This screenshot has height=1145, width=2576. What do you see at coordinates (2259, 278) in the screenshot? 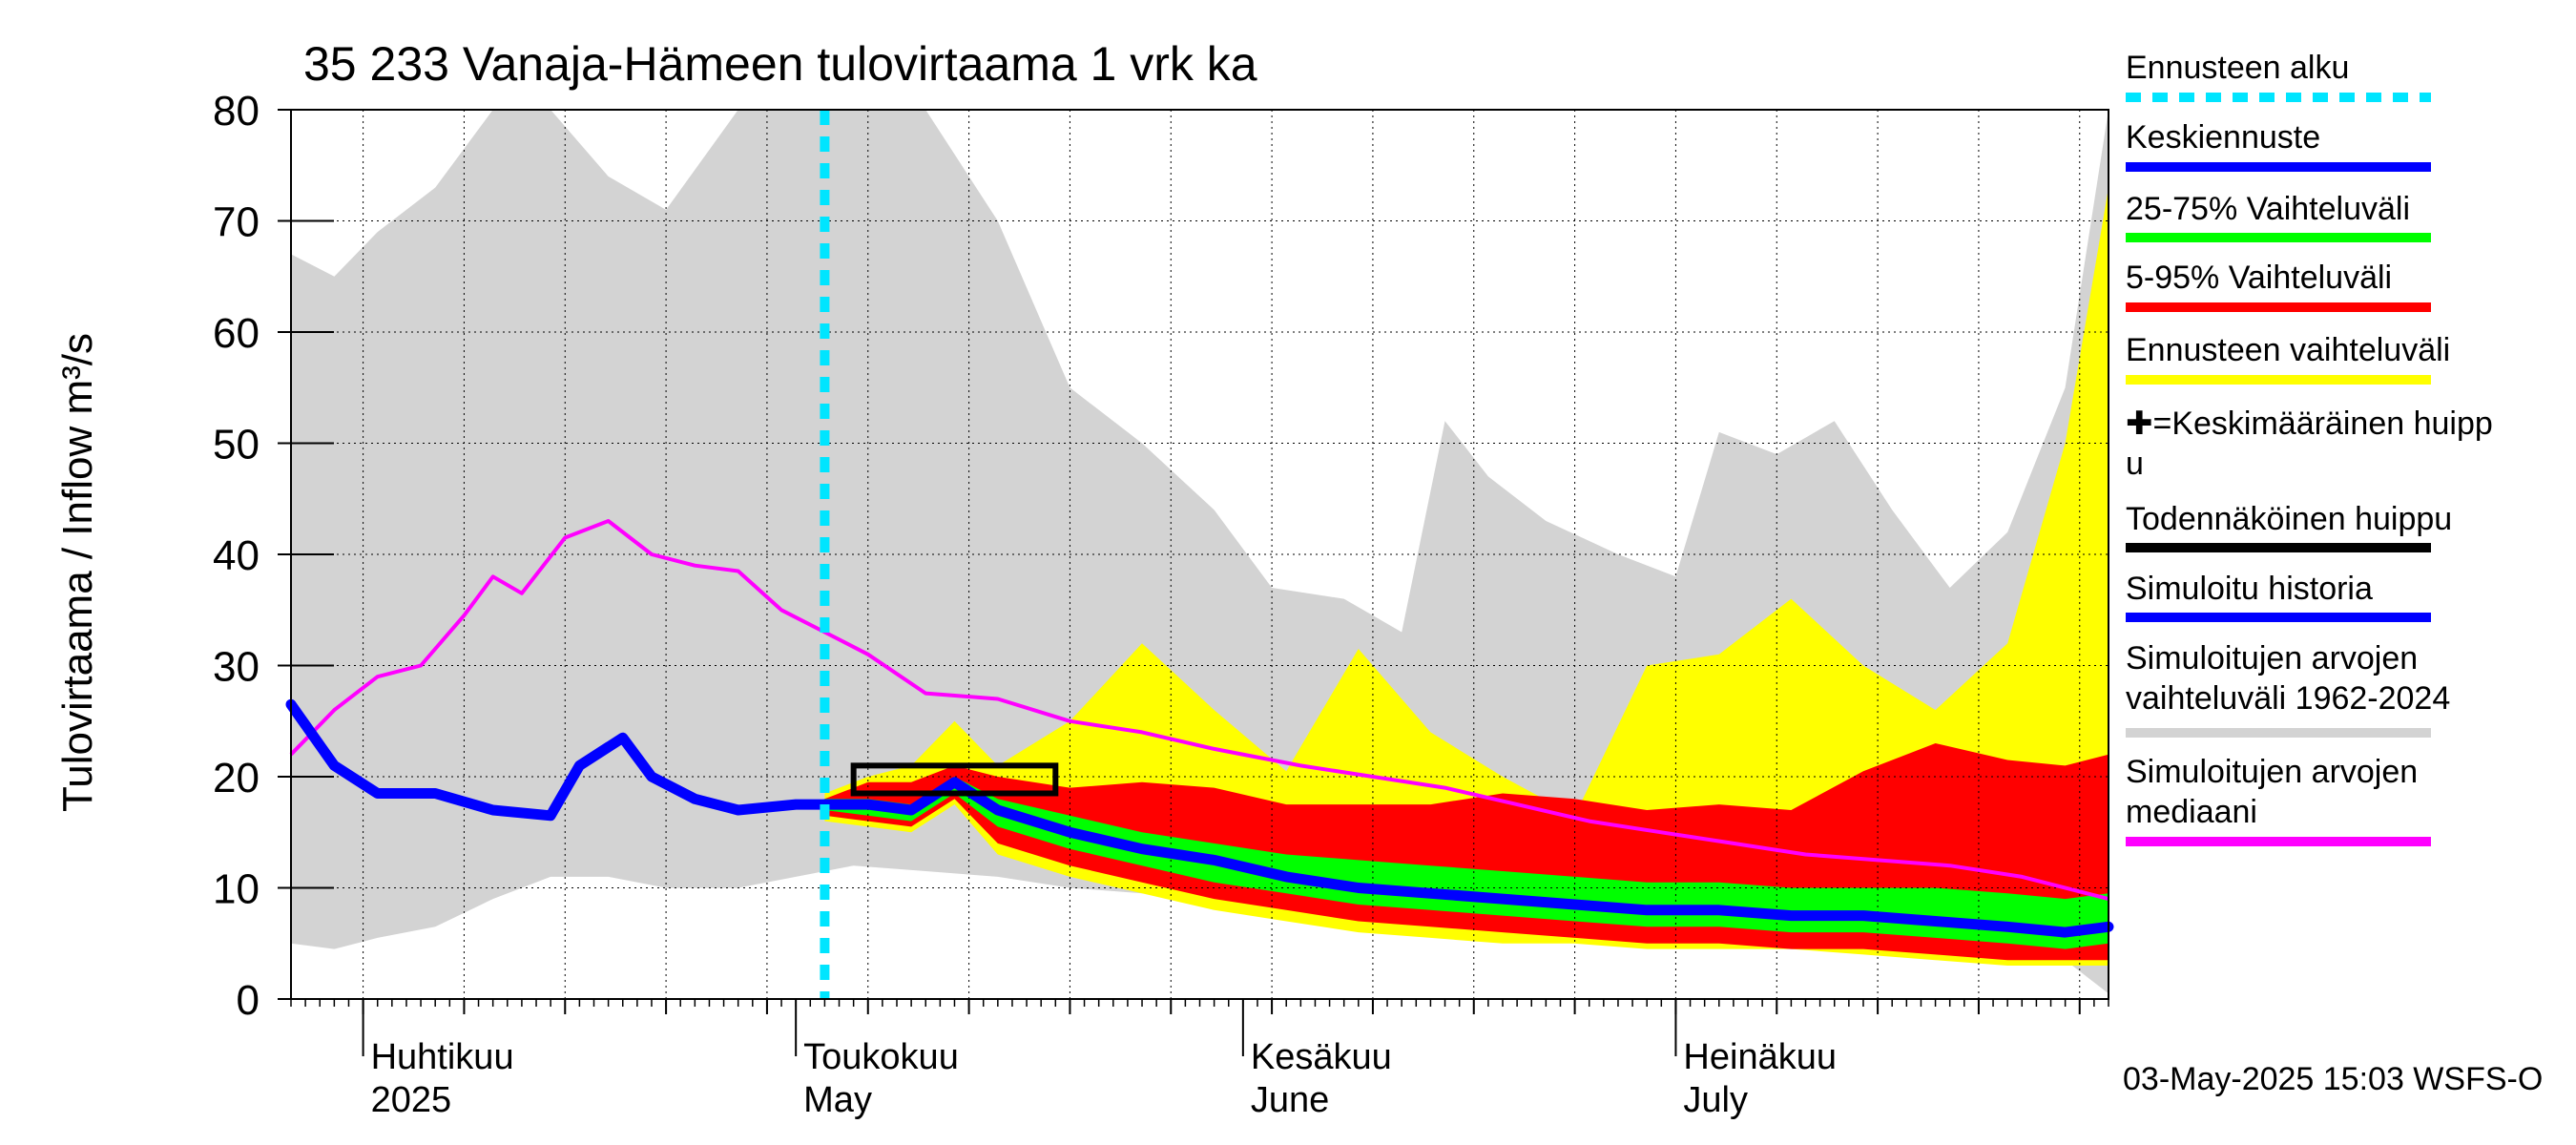
I see `legend-label: 5-95% Vaihteluväli` at bounding box center [2259, 278].